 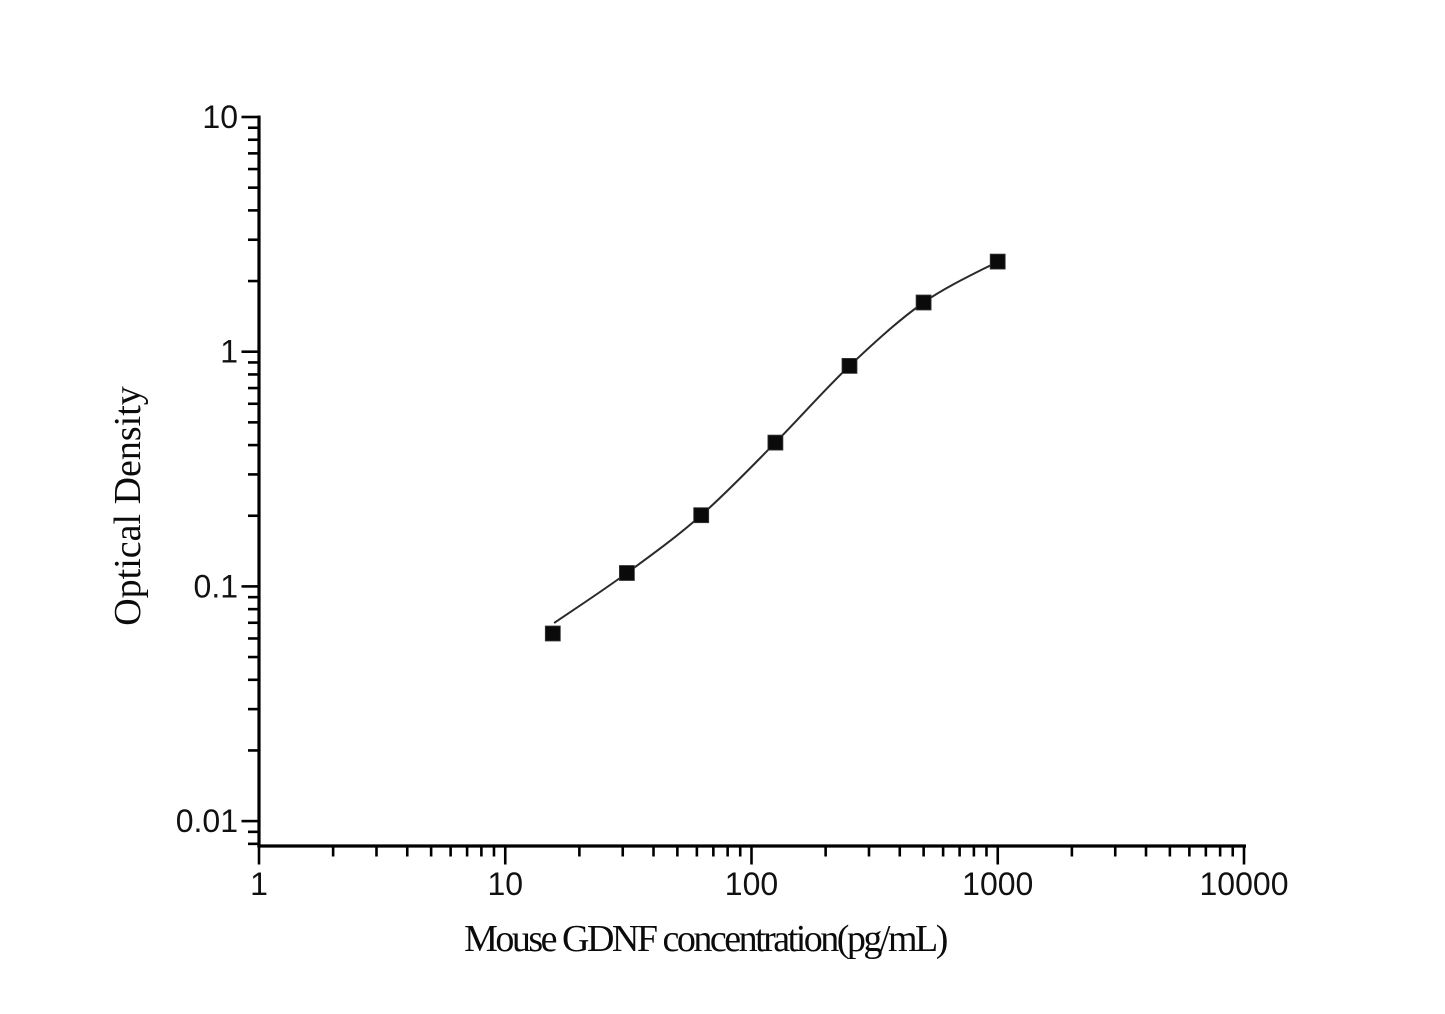 I want to click on x-axis-title: Mouse GDNF concentration(pg/mL), so click(x=705, y=939).